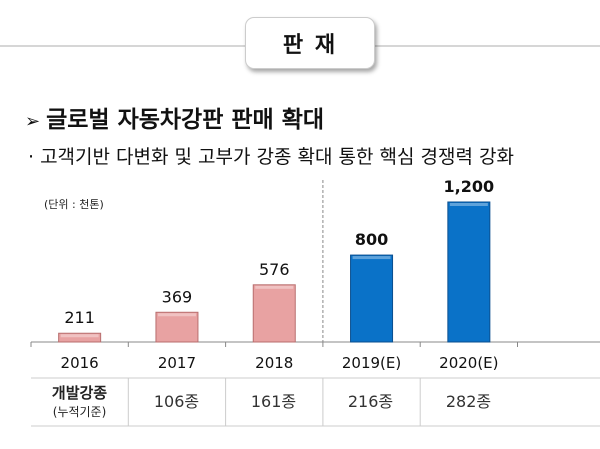 Image resolution: width=600 pixels, height=449 pixels. I want to click on heading: ➢ 글로벌 자동차강판 판매 확대, so click(174, 117).